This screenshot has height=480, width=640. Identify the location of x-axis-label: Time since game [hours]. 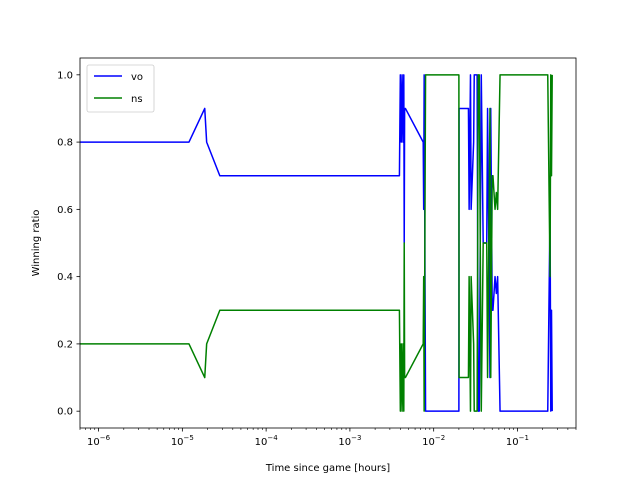
(327, 468).